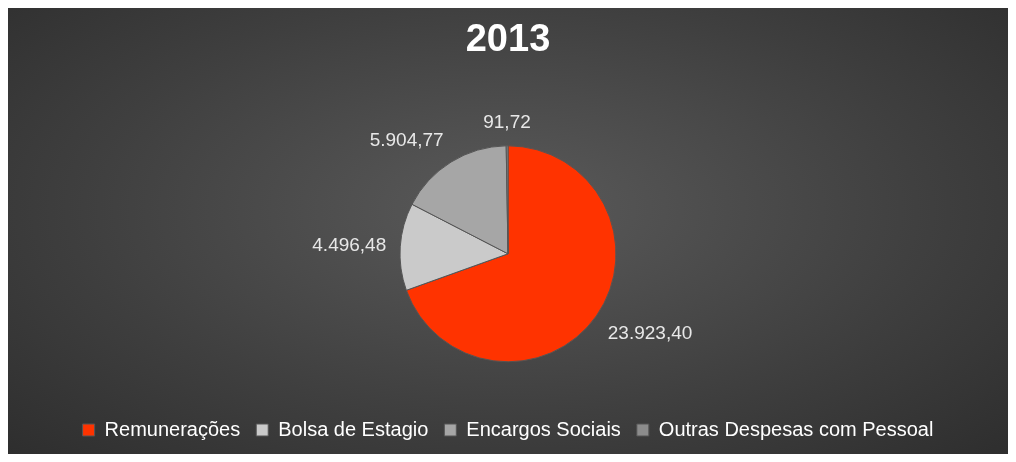 This screenshot has height=462, width=1016. Describe the element at coordinates (406, 139) in the screenshot. I see `data-label: 5.904,77` at that location.